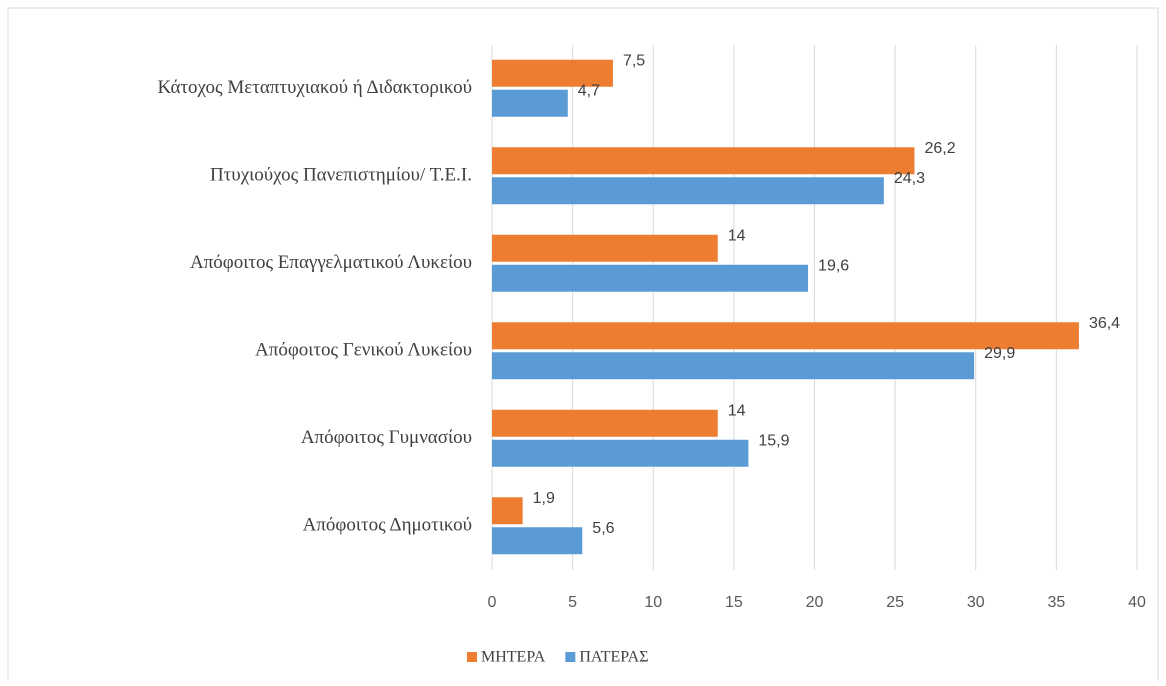 The width and height of the screenshot is (1166, 686). I want to click on x-tick-label: 35, so click(1056, 602).